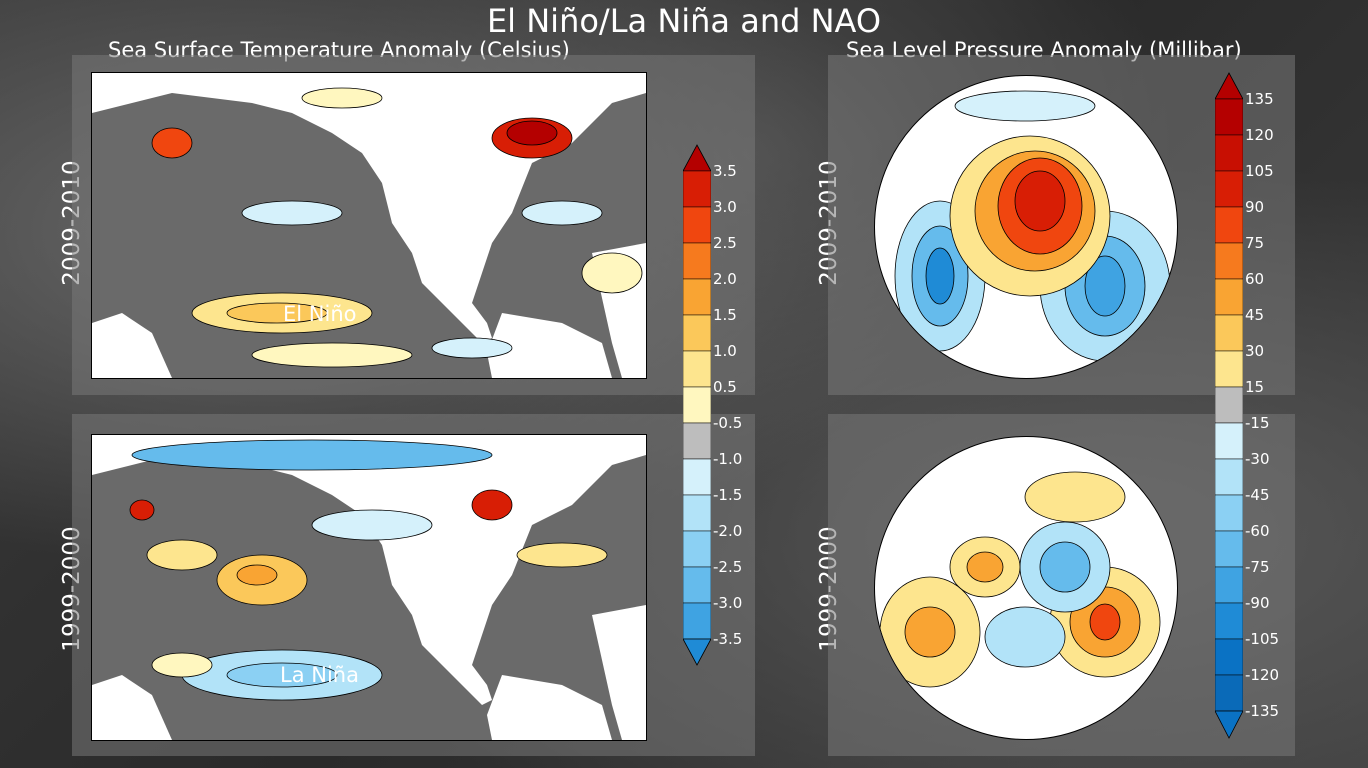 The width and height of the screenshot is (1368, 768). Describe the element at coordinates (728, 639) in the screenshot. I see `sst-tick-label: -3.5` at that location.